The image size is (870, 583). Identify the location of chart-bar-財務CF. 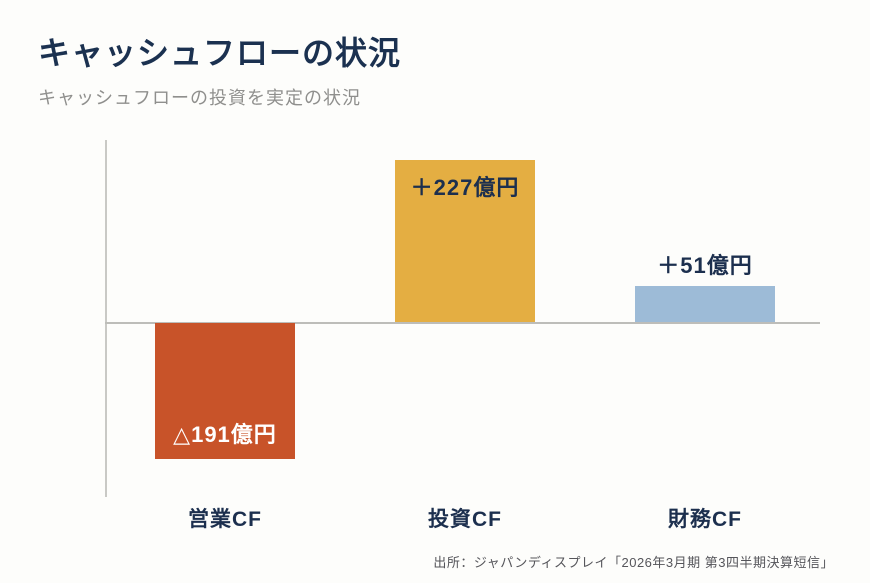
(705, 304).